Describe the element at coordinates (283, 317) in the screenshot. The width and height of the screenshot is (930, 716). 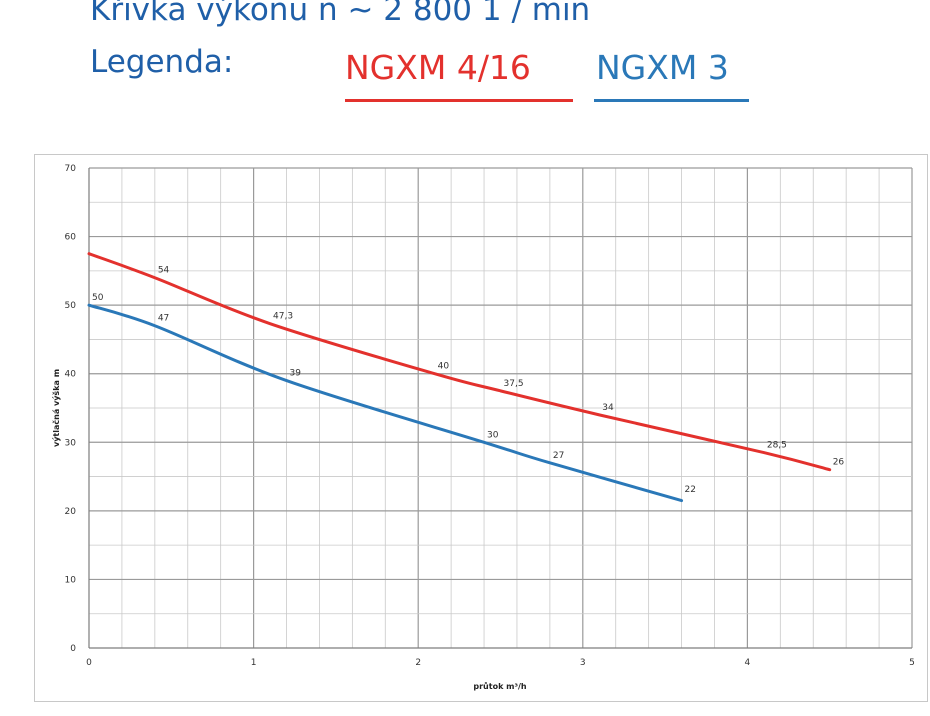
I see `data-label: 47,3` at that location.